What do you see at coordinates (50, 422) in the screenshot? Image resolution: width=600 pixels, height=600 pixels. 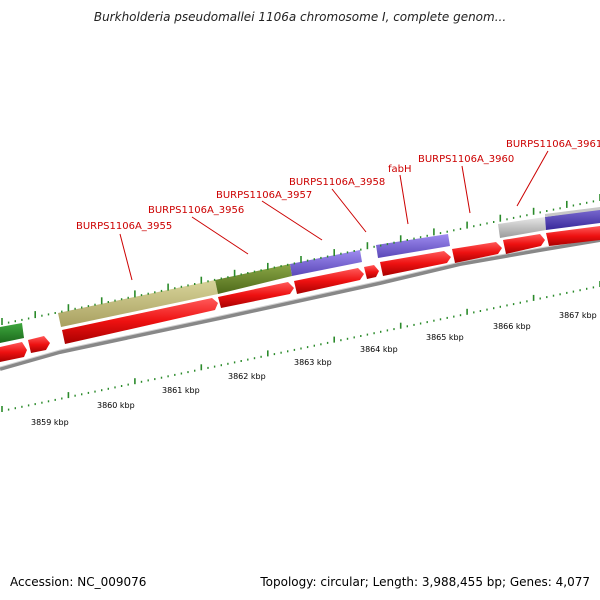 I see `scale-label-3859: 3859 kbp` at bounding box center [50, 422].